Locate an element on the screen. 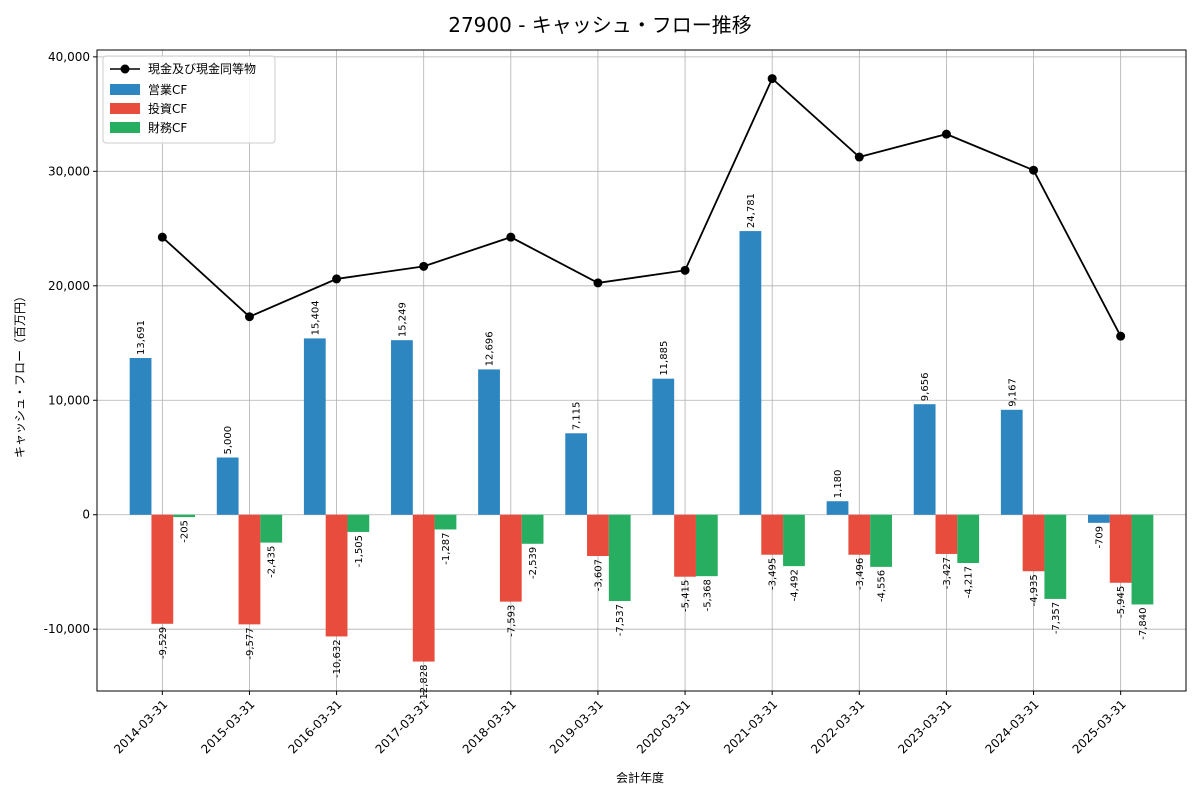 This screenshot has width=1200, height=800. bar-value-label-operating: 13,691 is located at coordinates (141, 337).